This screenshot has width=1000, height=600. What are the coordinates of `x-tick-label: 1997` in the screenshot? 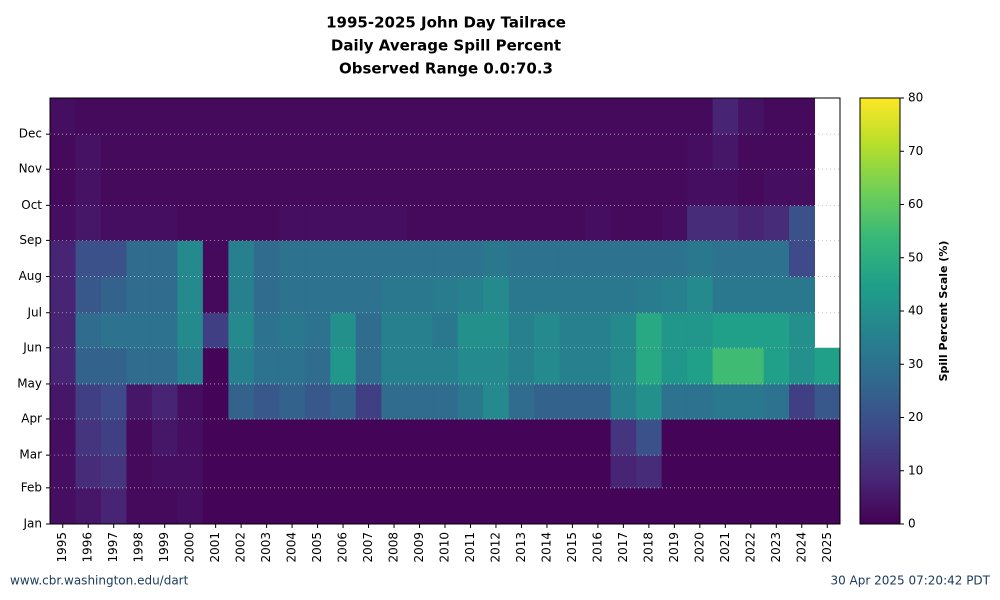 It's located at (113, 547).